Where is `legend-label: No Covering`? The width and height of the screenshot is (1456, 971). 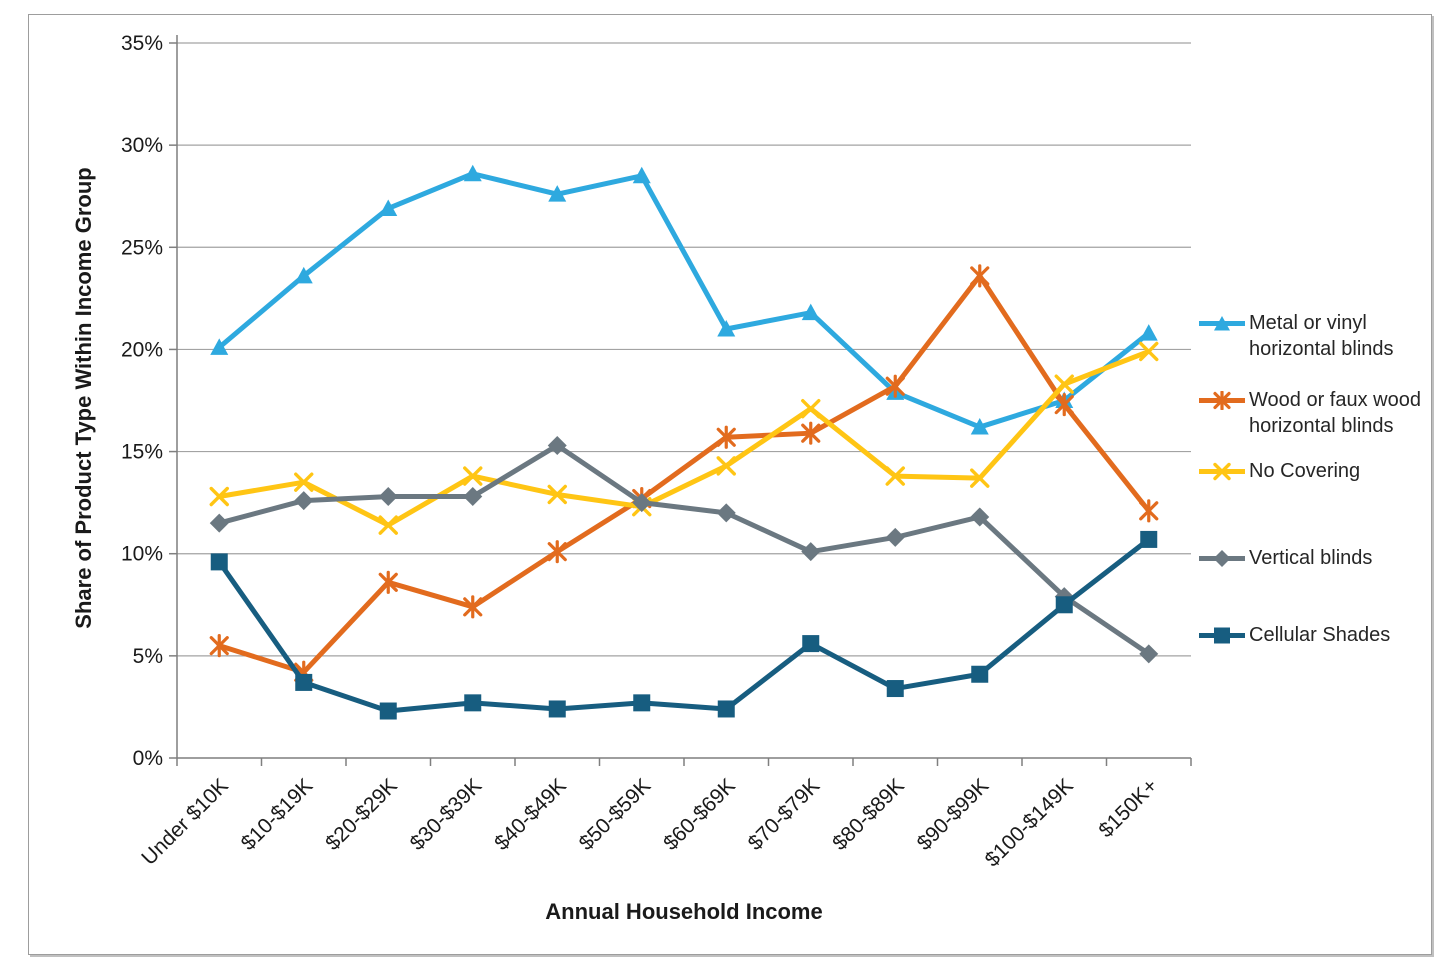 legend-label: No Covering is located at coordinates (1305, 471).